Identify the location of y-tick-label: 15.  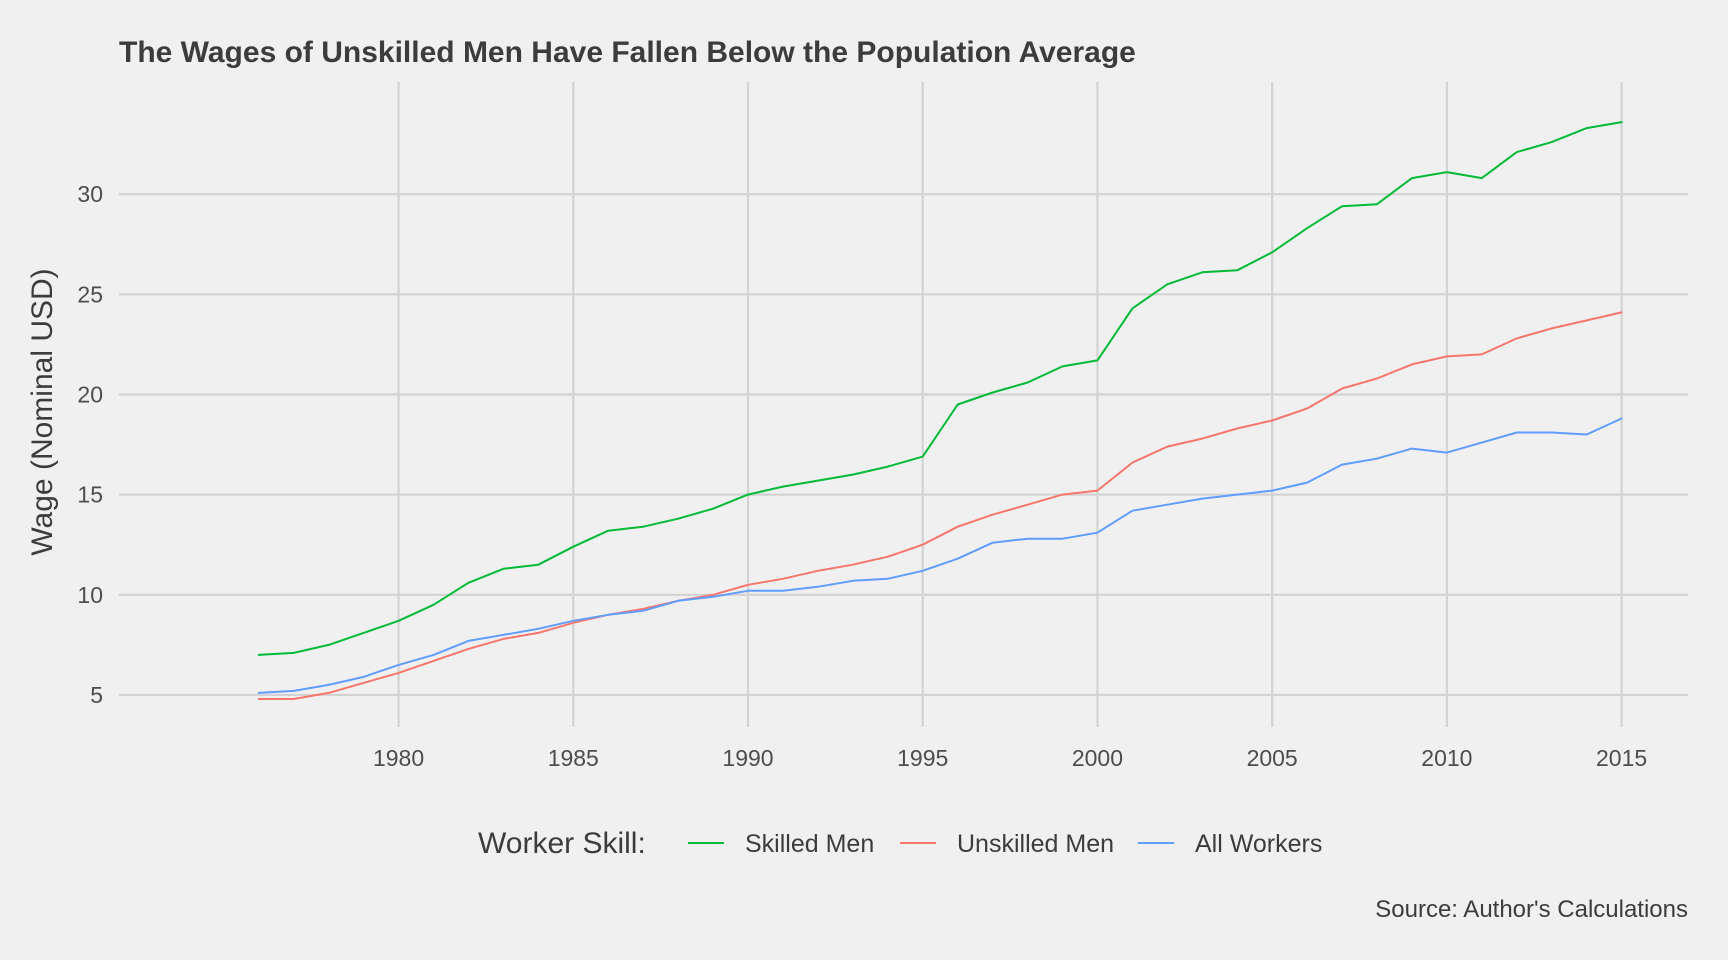
(90, 495).